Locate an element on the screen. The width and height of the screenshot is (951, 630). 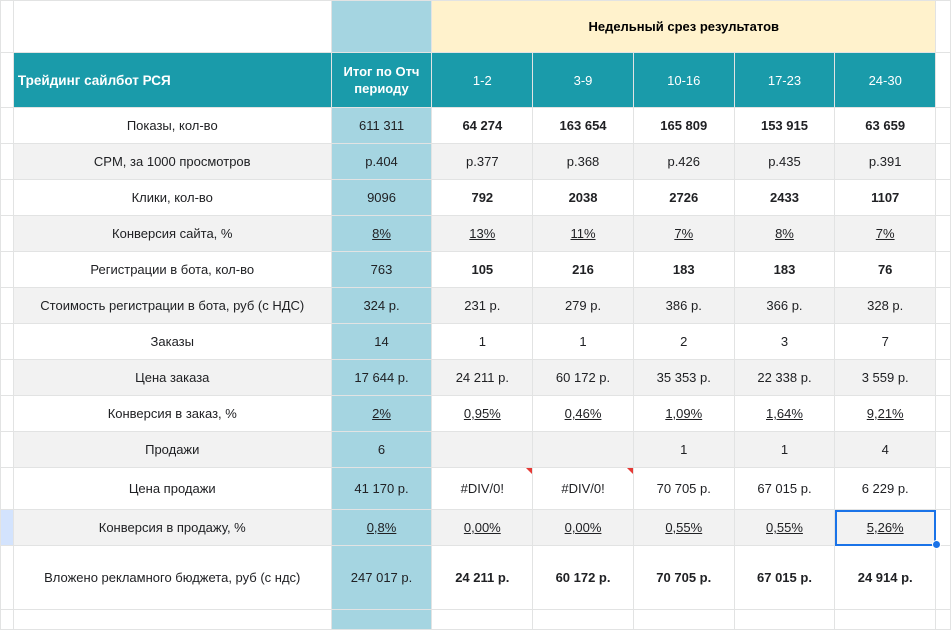
week-header: 3-9 is located at coordinates (583, 80).